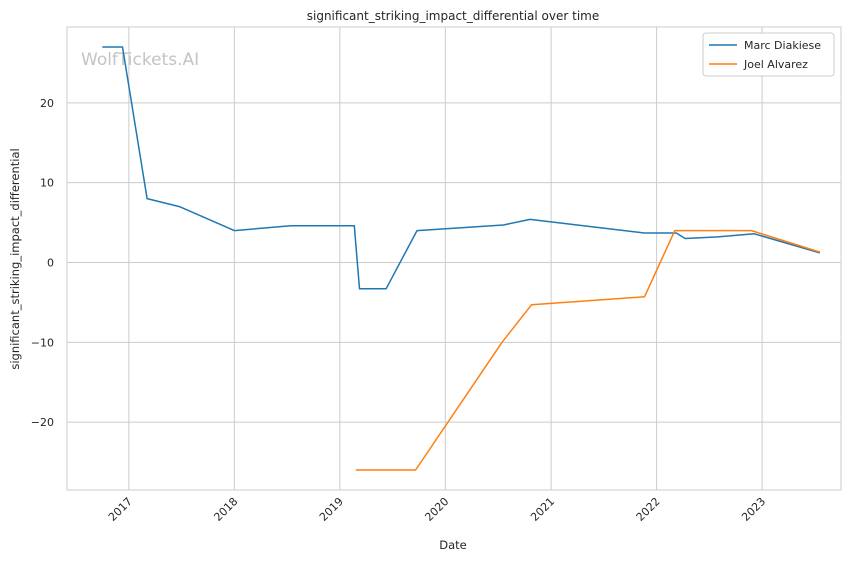 Image resolution: width=850 pixels, height=561 pixels. Describe the element at coordinates (140, 60) in the screenshot. I see `watermark: WolfTickets.AI` at that location.